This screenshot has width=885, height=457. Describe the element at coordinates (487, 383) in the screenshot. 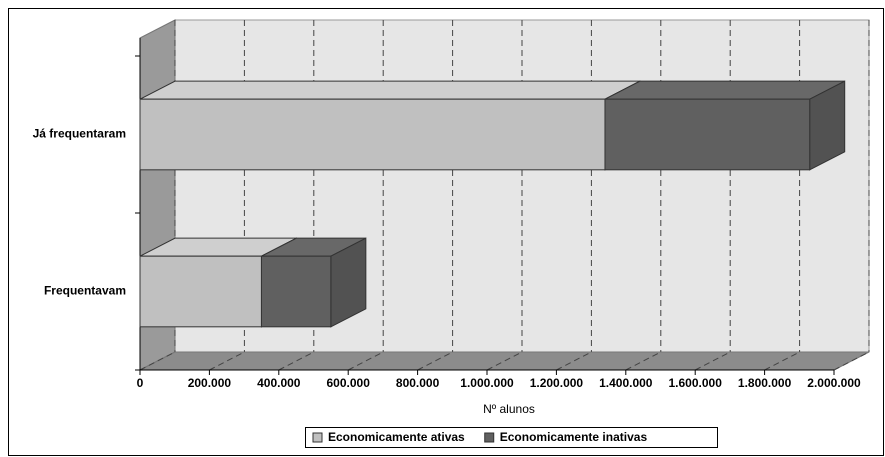

I see `x-tick-label: 1.000.000` at that location.